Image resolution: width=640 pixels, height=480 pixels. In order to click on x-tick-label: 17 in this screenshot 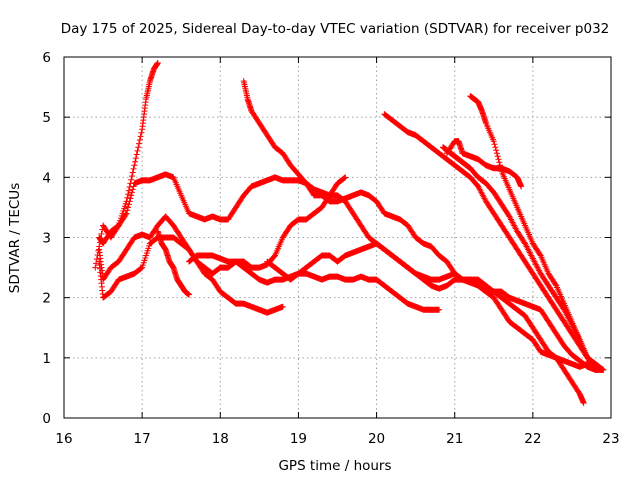, I will do `click(142, 439)`.